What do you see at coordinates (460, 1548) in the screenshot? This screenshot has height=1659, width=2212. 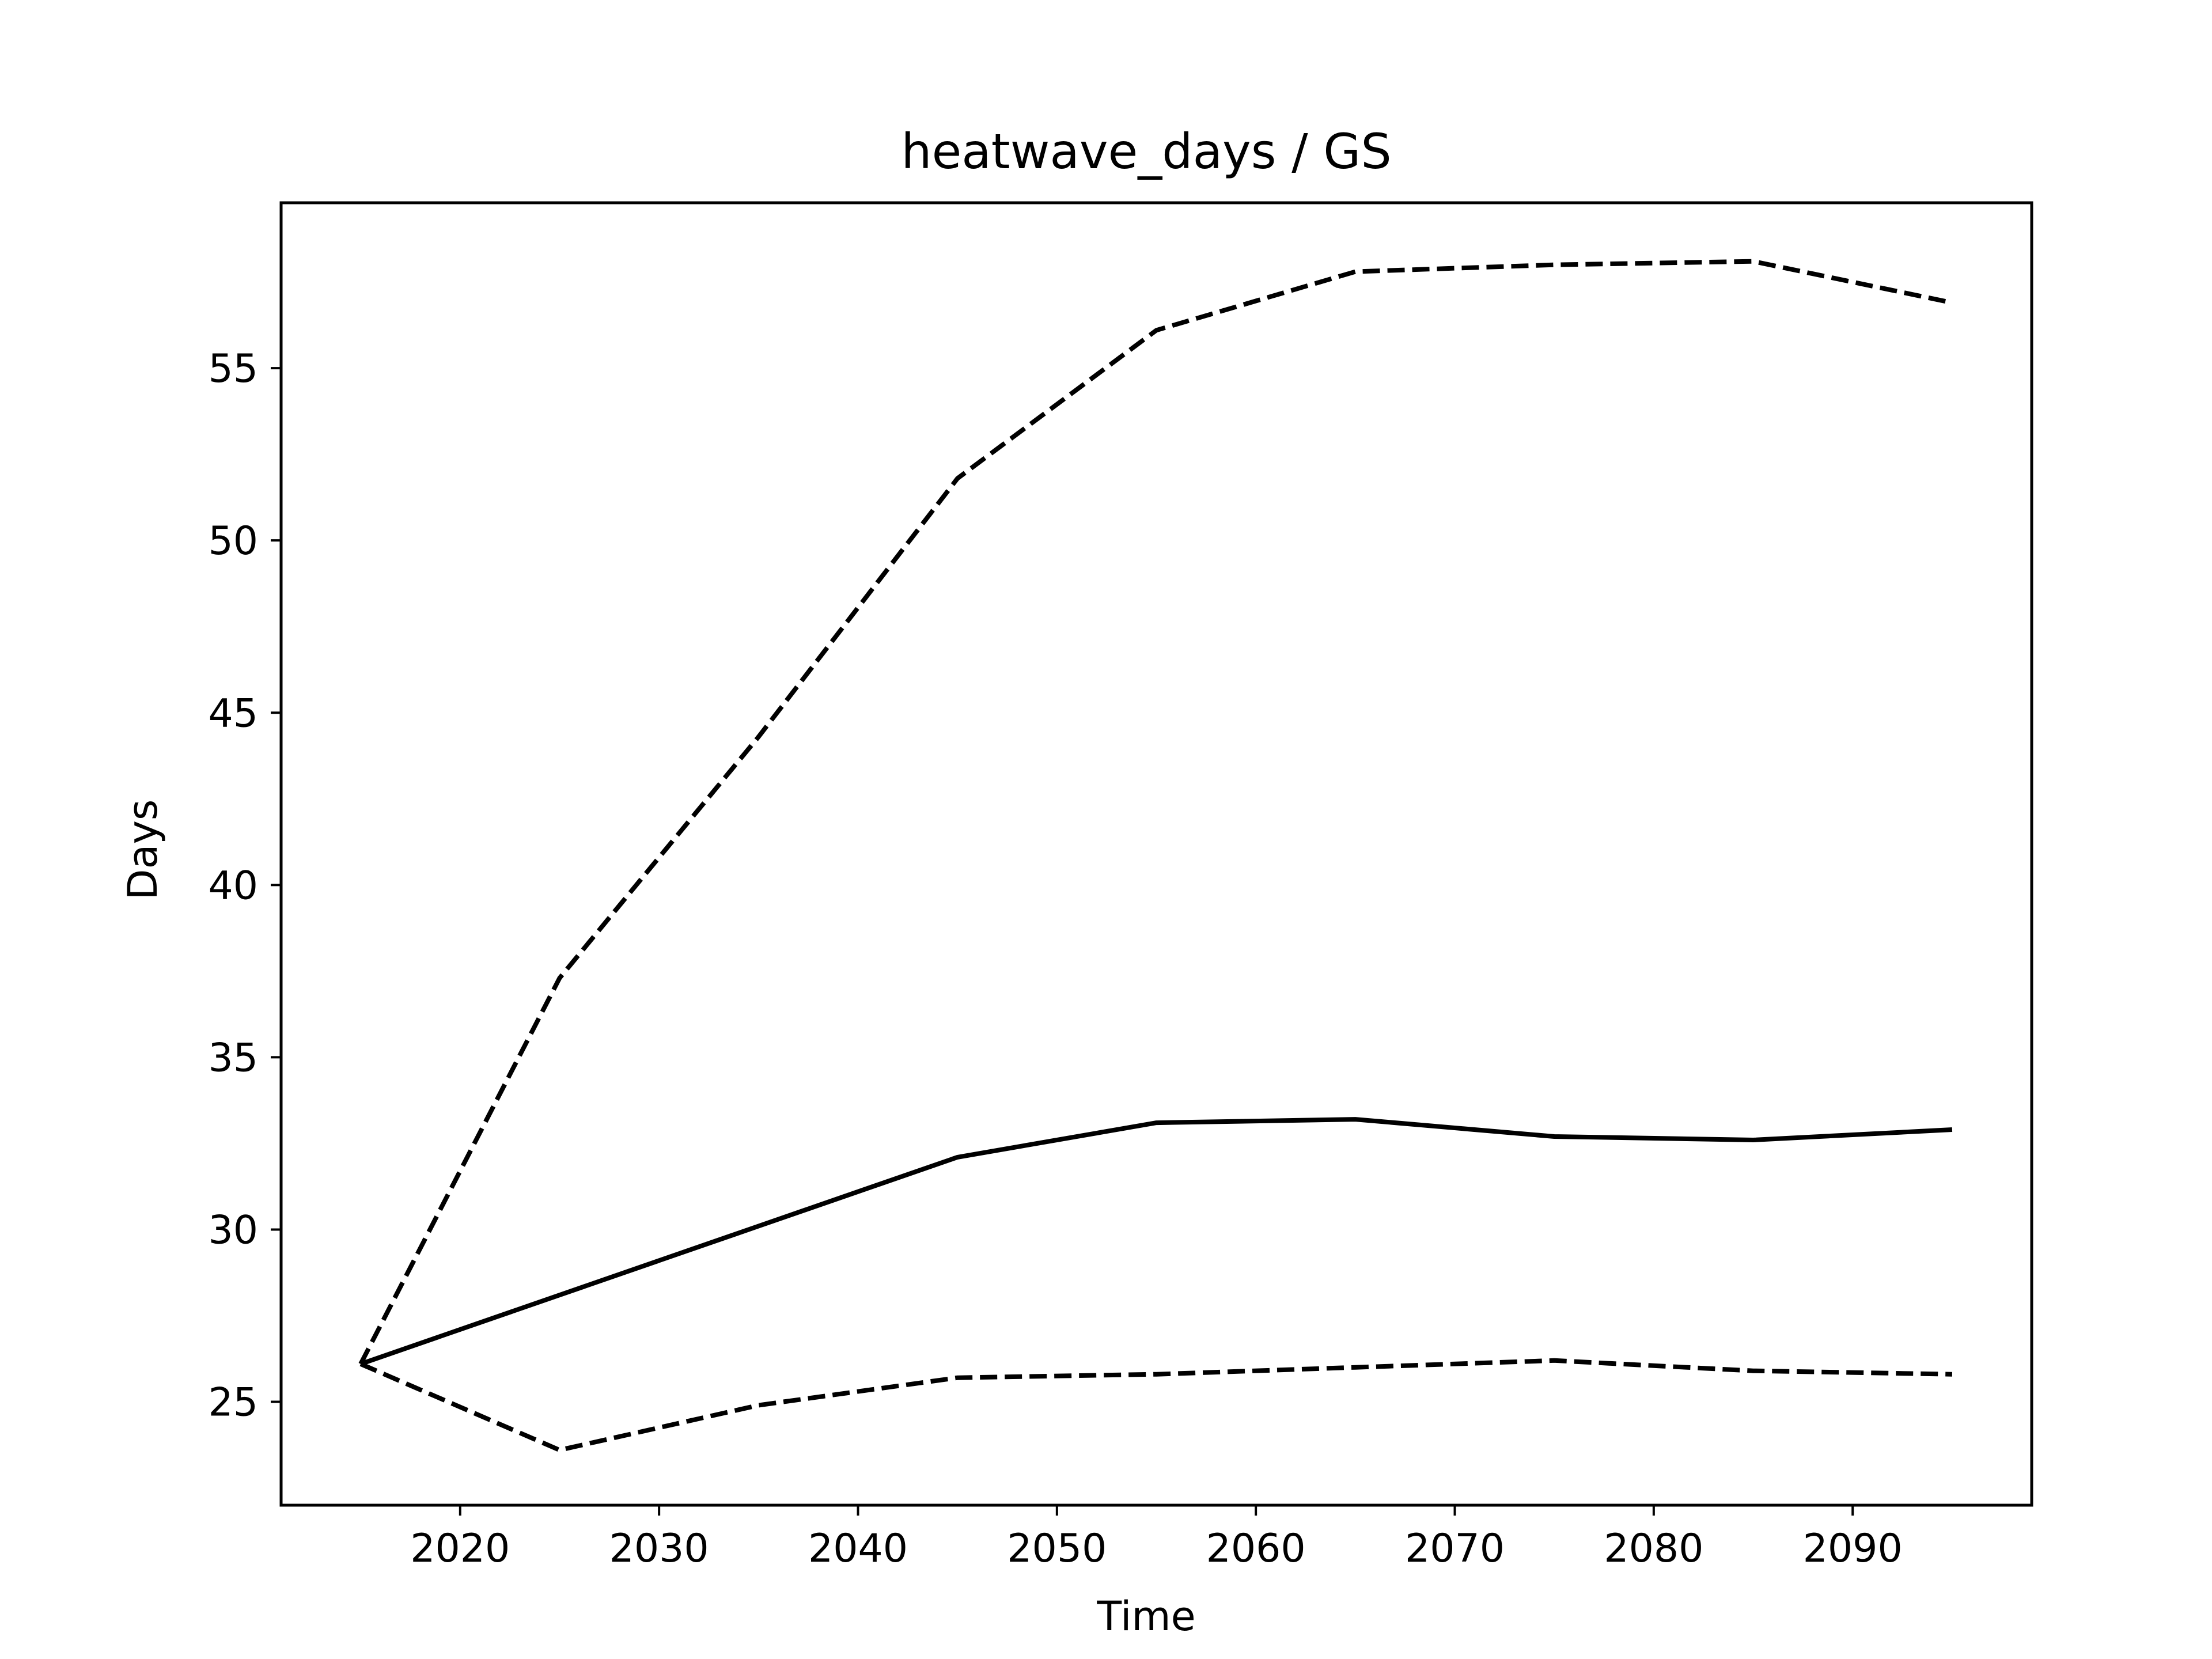 I see `x-tick-label: 2020` at bounding box center [460, 1548].